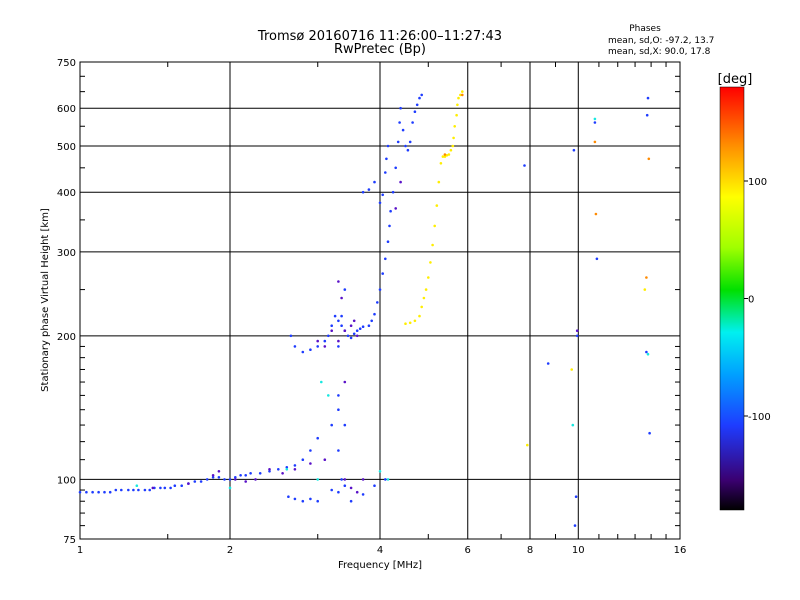 This screenshot has height=600, width=800. What do you see at coordinates (66, 147) in the screenshot?
I see `y-tick-label: 500` at bounding box center [66, 147].